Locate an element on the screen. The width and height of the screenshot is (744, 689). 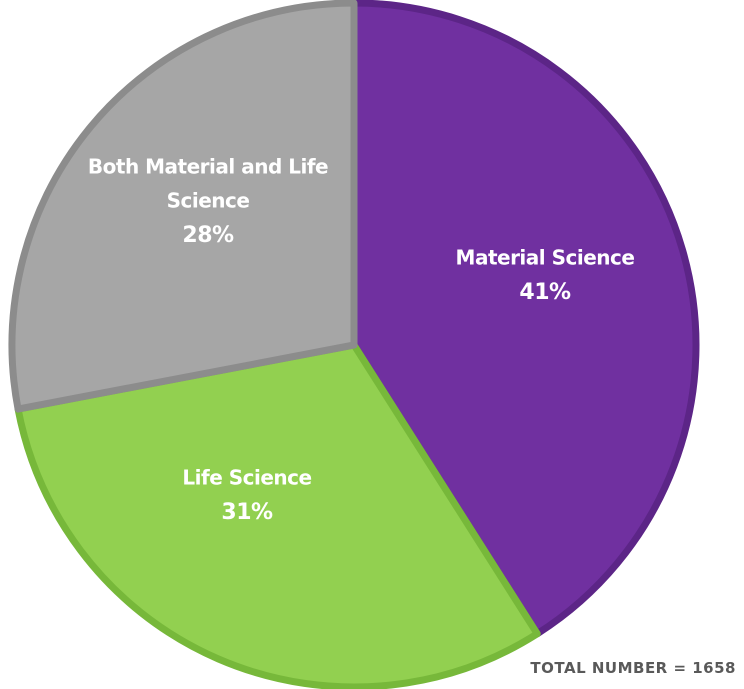
slice-name-label: Material Science is located at coordinates (545, 258).